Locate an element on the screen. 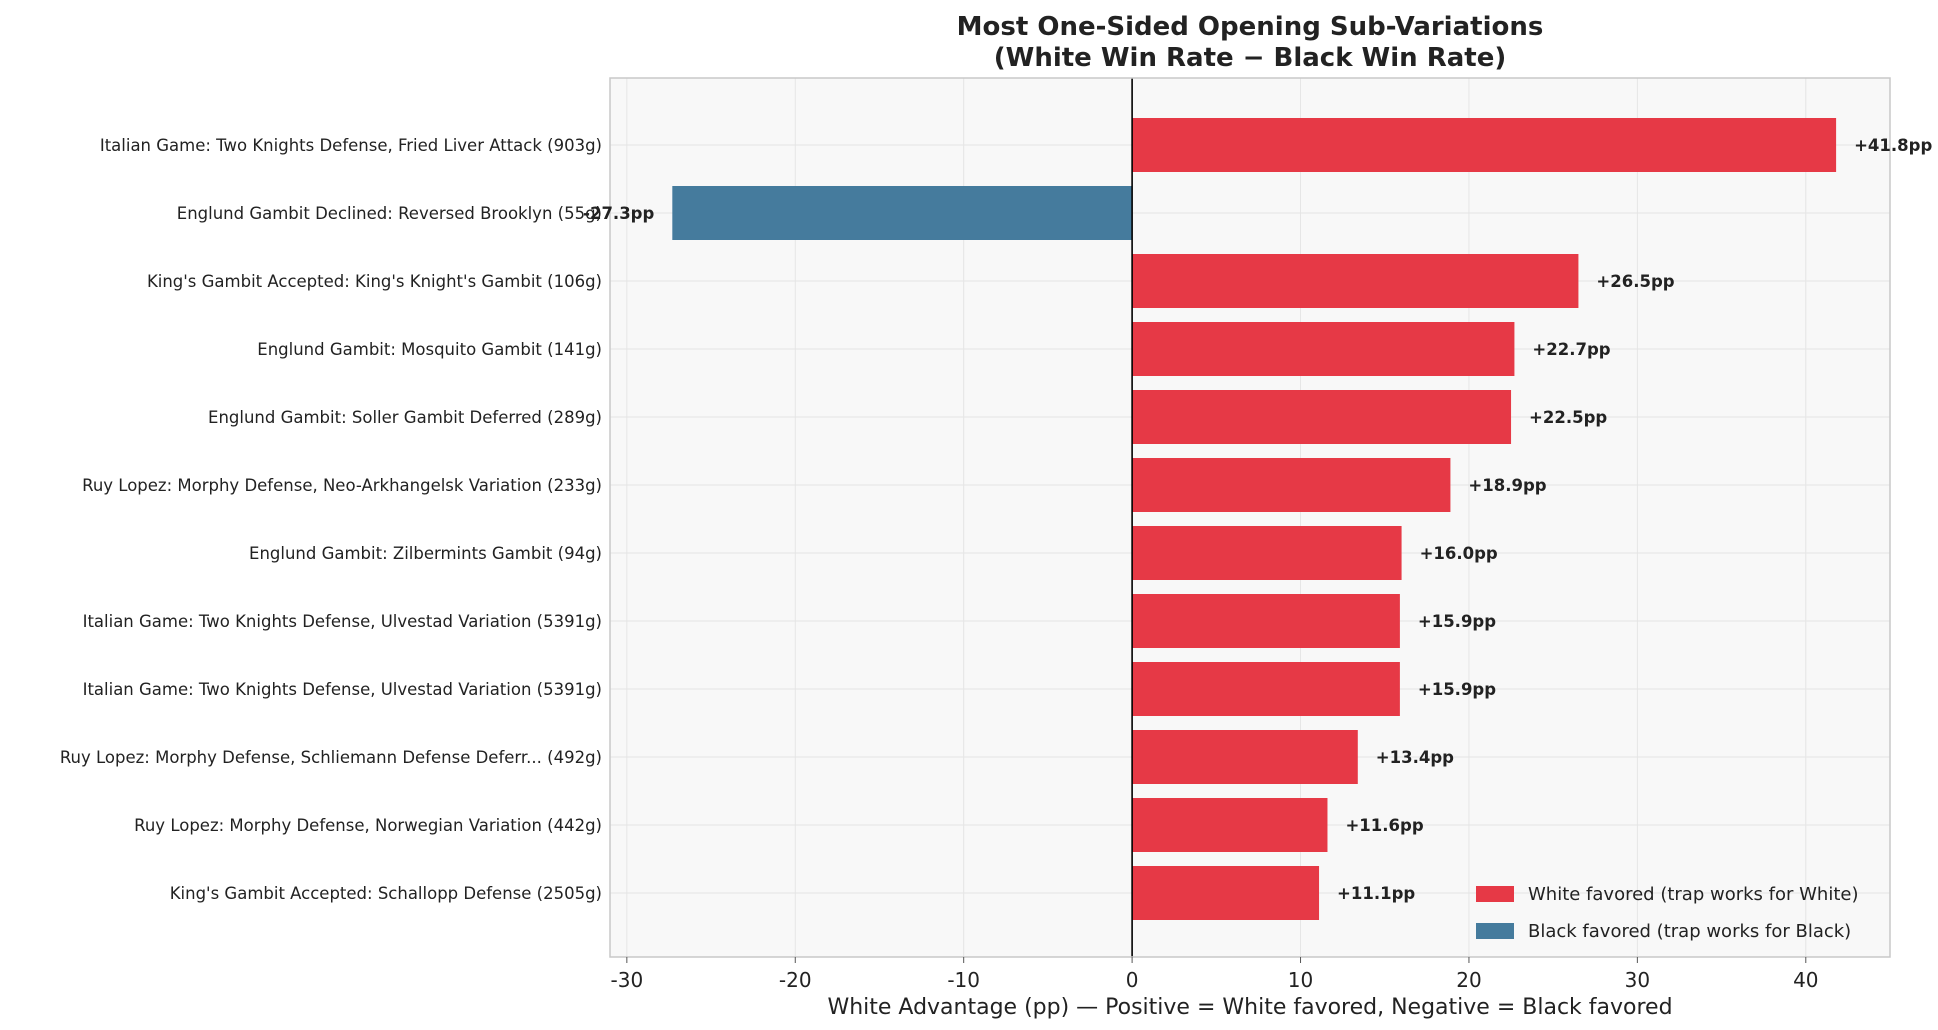 The height and width of the screenshot is (1030, 1938). data-label: +18.9pp is located at coordinates (1507, 485).